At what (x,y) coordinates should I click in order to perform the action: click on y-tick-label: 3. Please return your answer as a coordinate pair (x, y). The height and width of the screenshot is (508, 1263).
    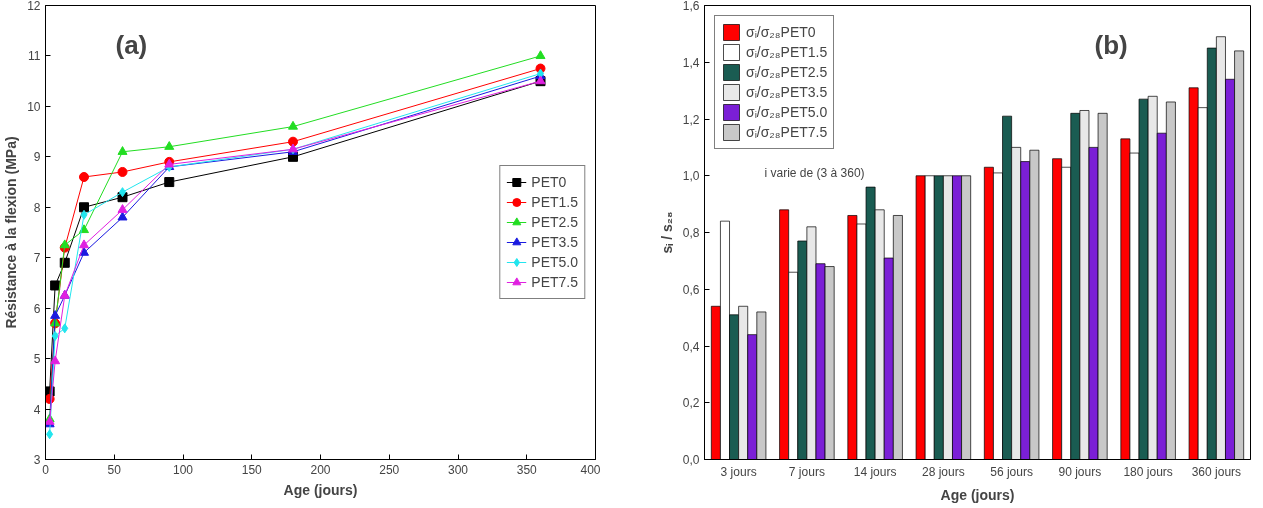
    Looking at the image, I should click on (37, 460).